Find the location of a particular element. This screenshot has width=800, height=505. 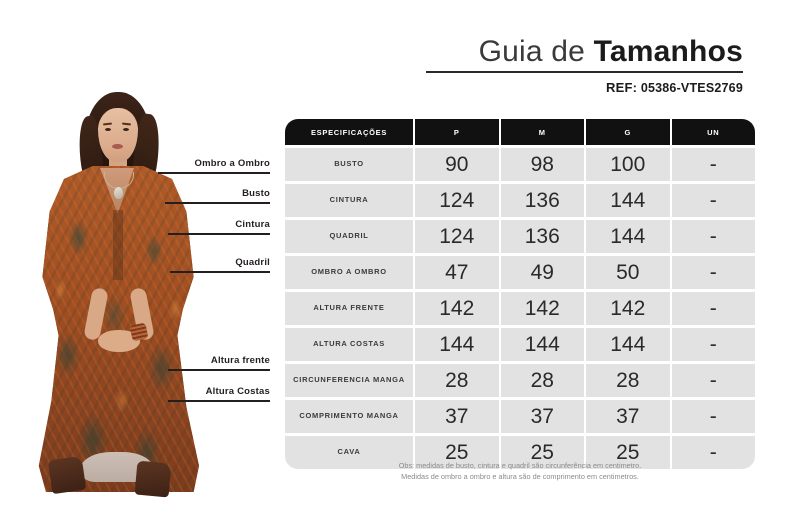

size-table-head: ESPECIFICAÇÕES P M G UN is located at coordinates (520, 132).